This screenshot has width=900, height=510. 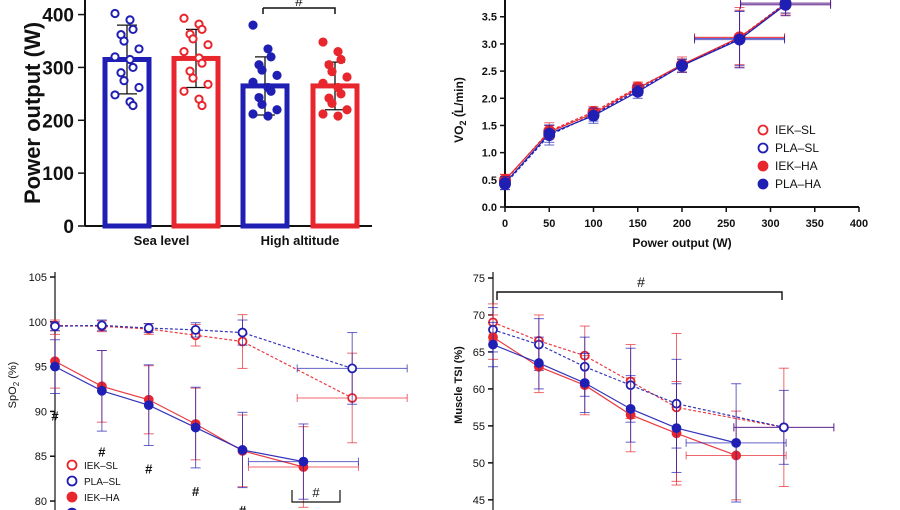 What do you see at coordinates (796, 166) in the screenshot?
I see `panel-b-legend-label: IEK–HA` at bounding box center [796, 166].